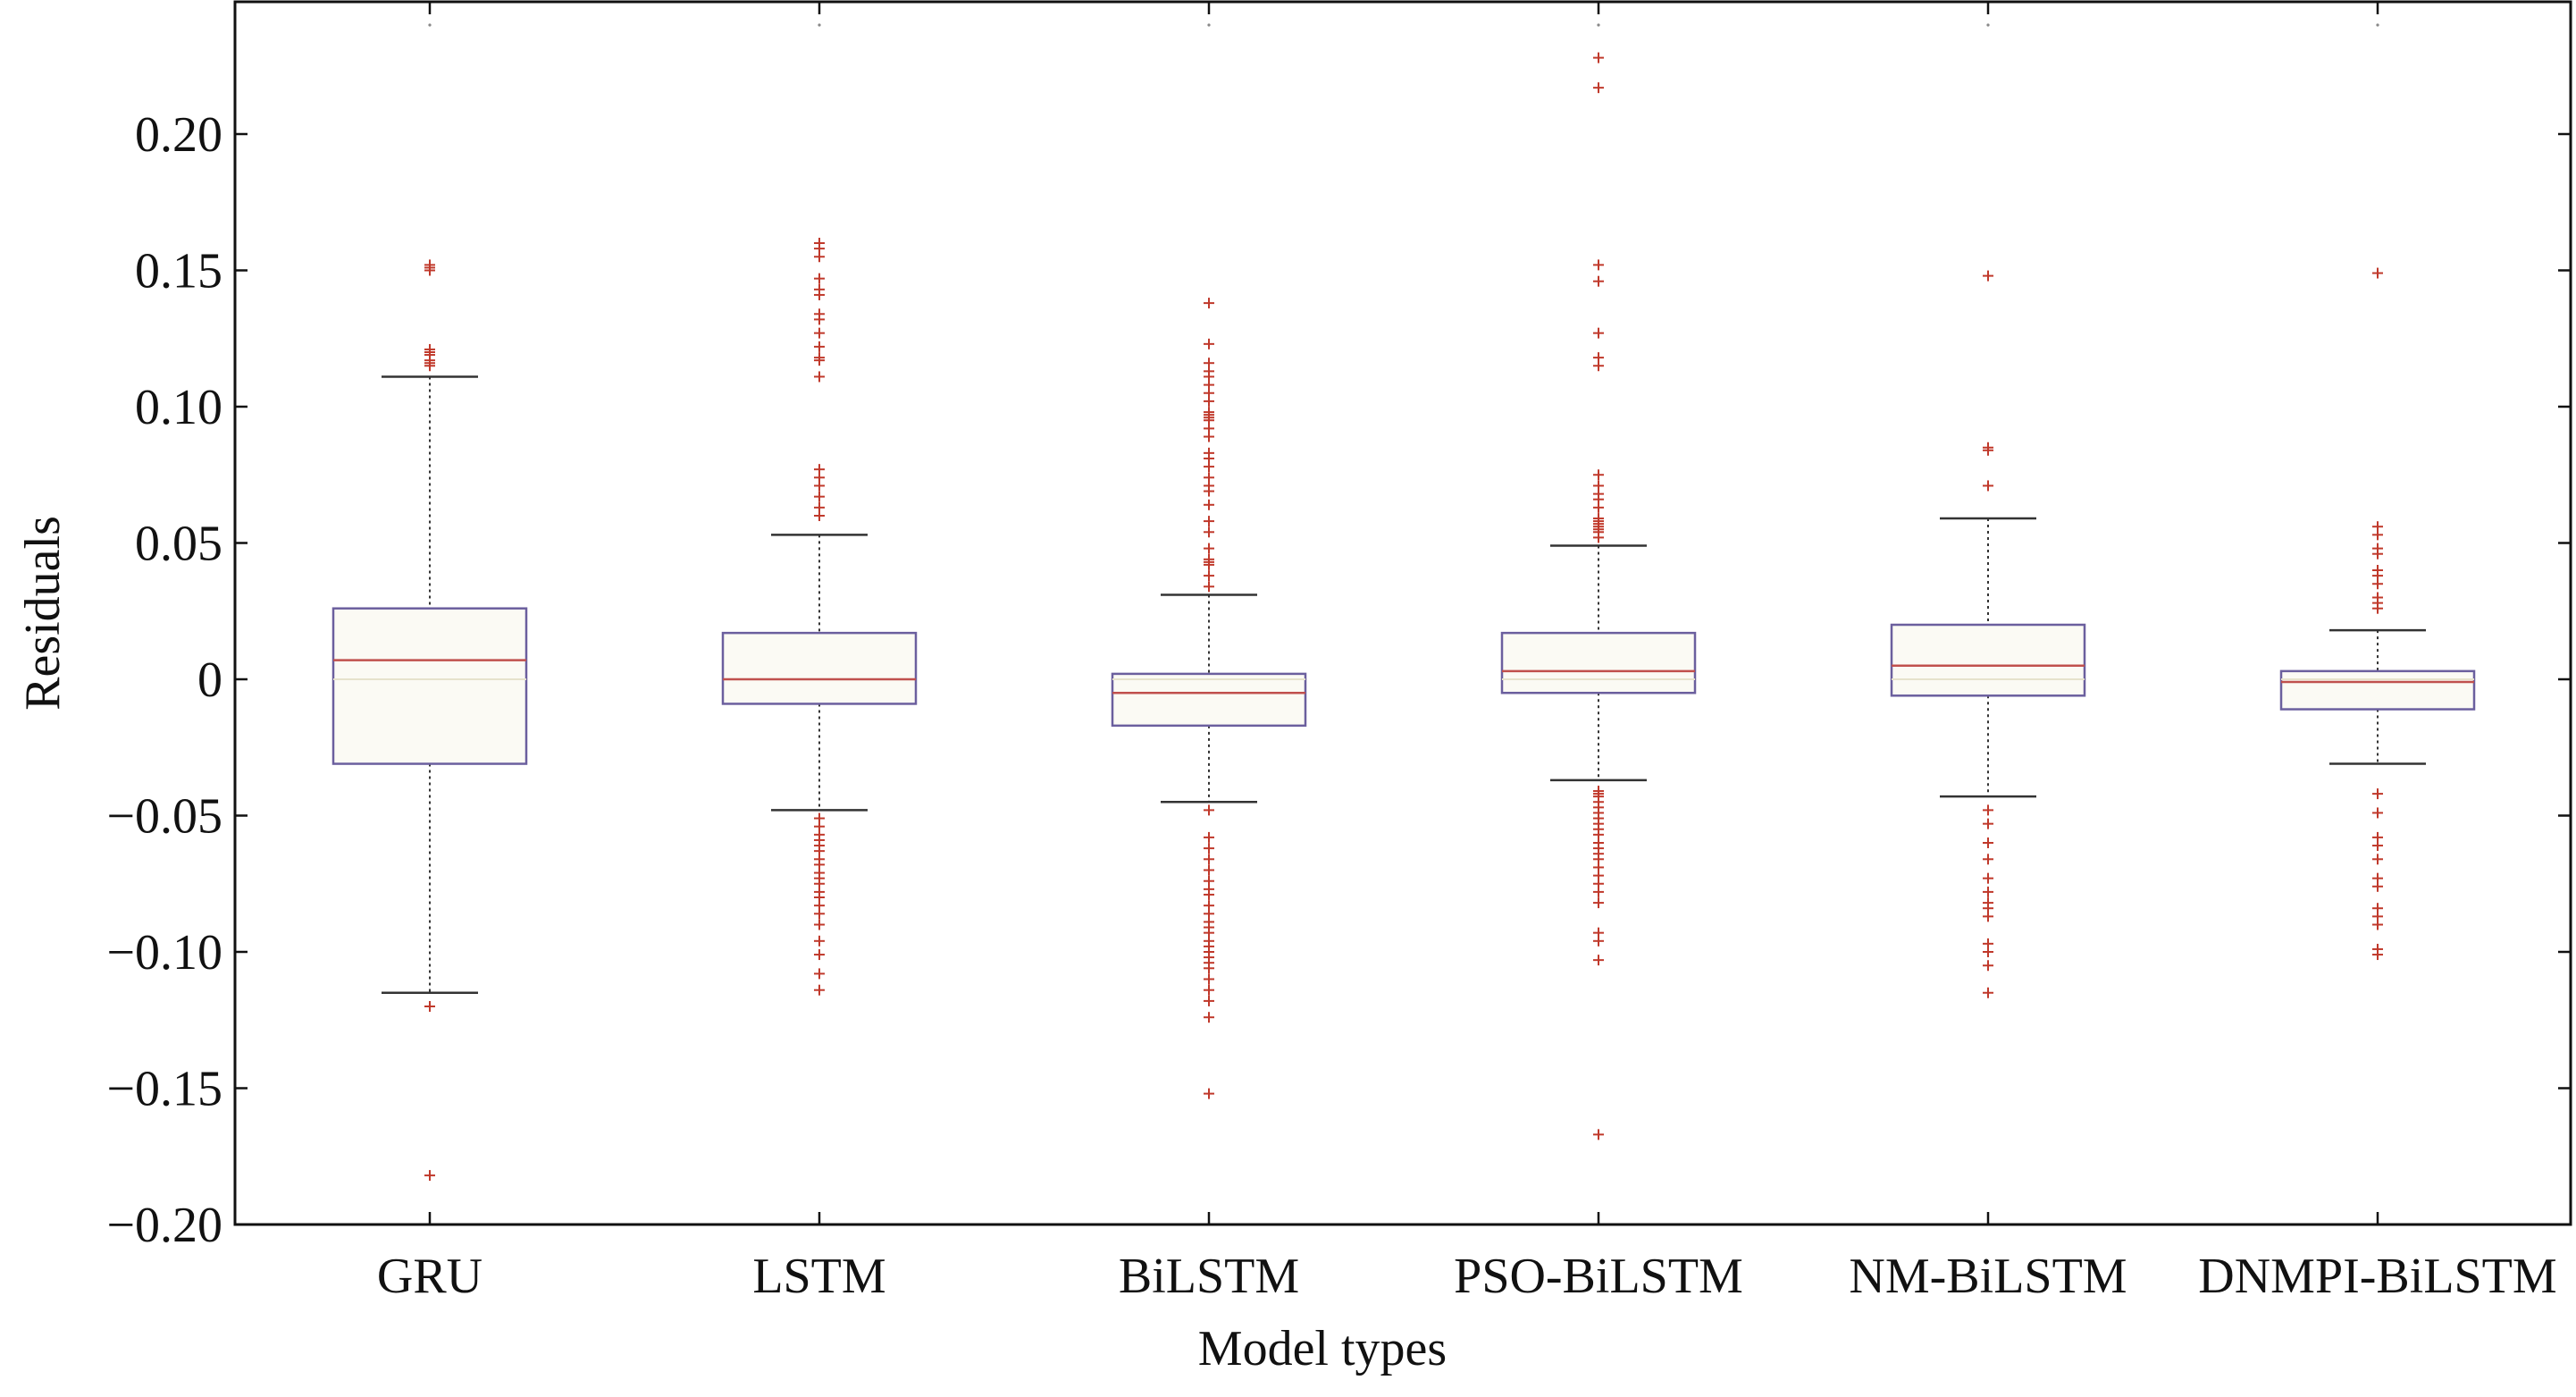  What do you see at coordinates (178, 135) in the screenshot?
I see `y-tick-label: 0.20` at bounding box center [178, 135].